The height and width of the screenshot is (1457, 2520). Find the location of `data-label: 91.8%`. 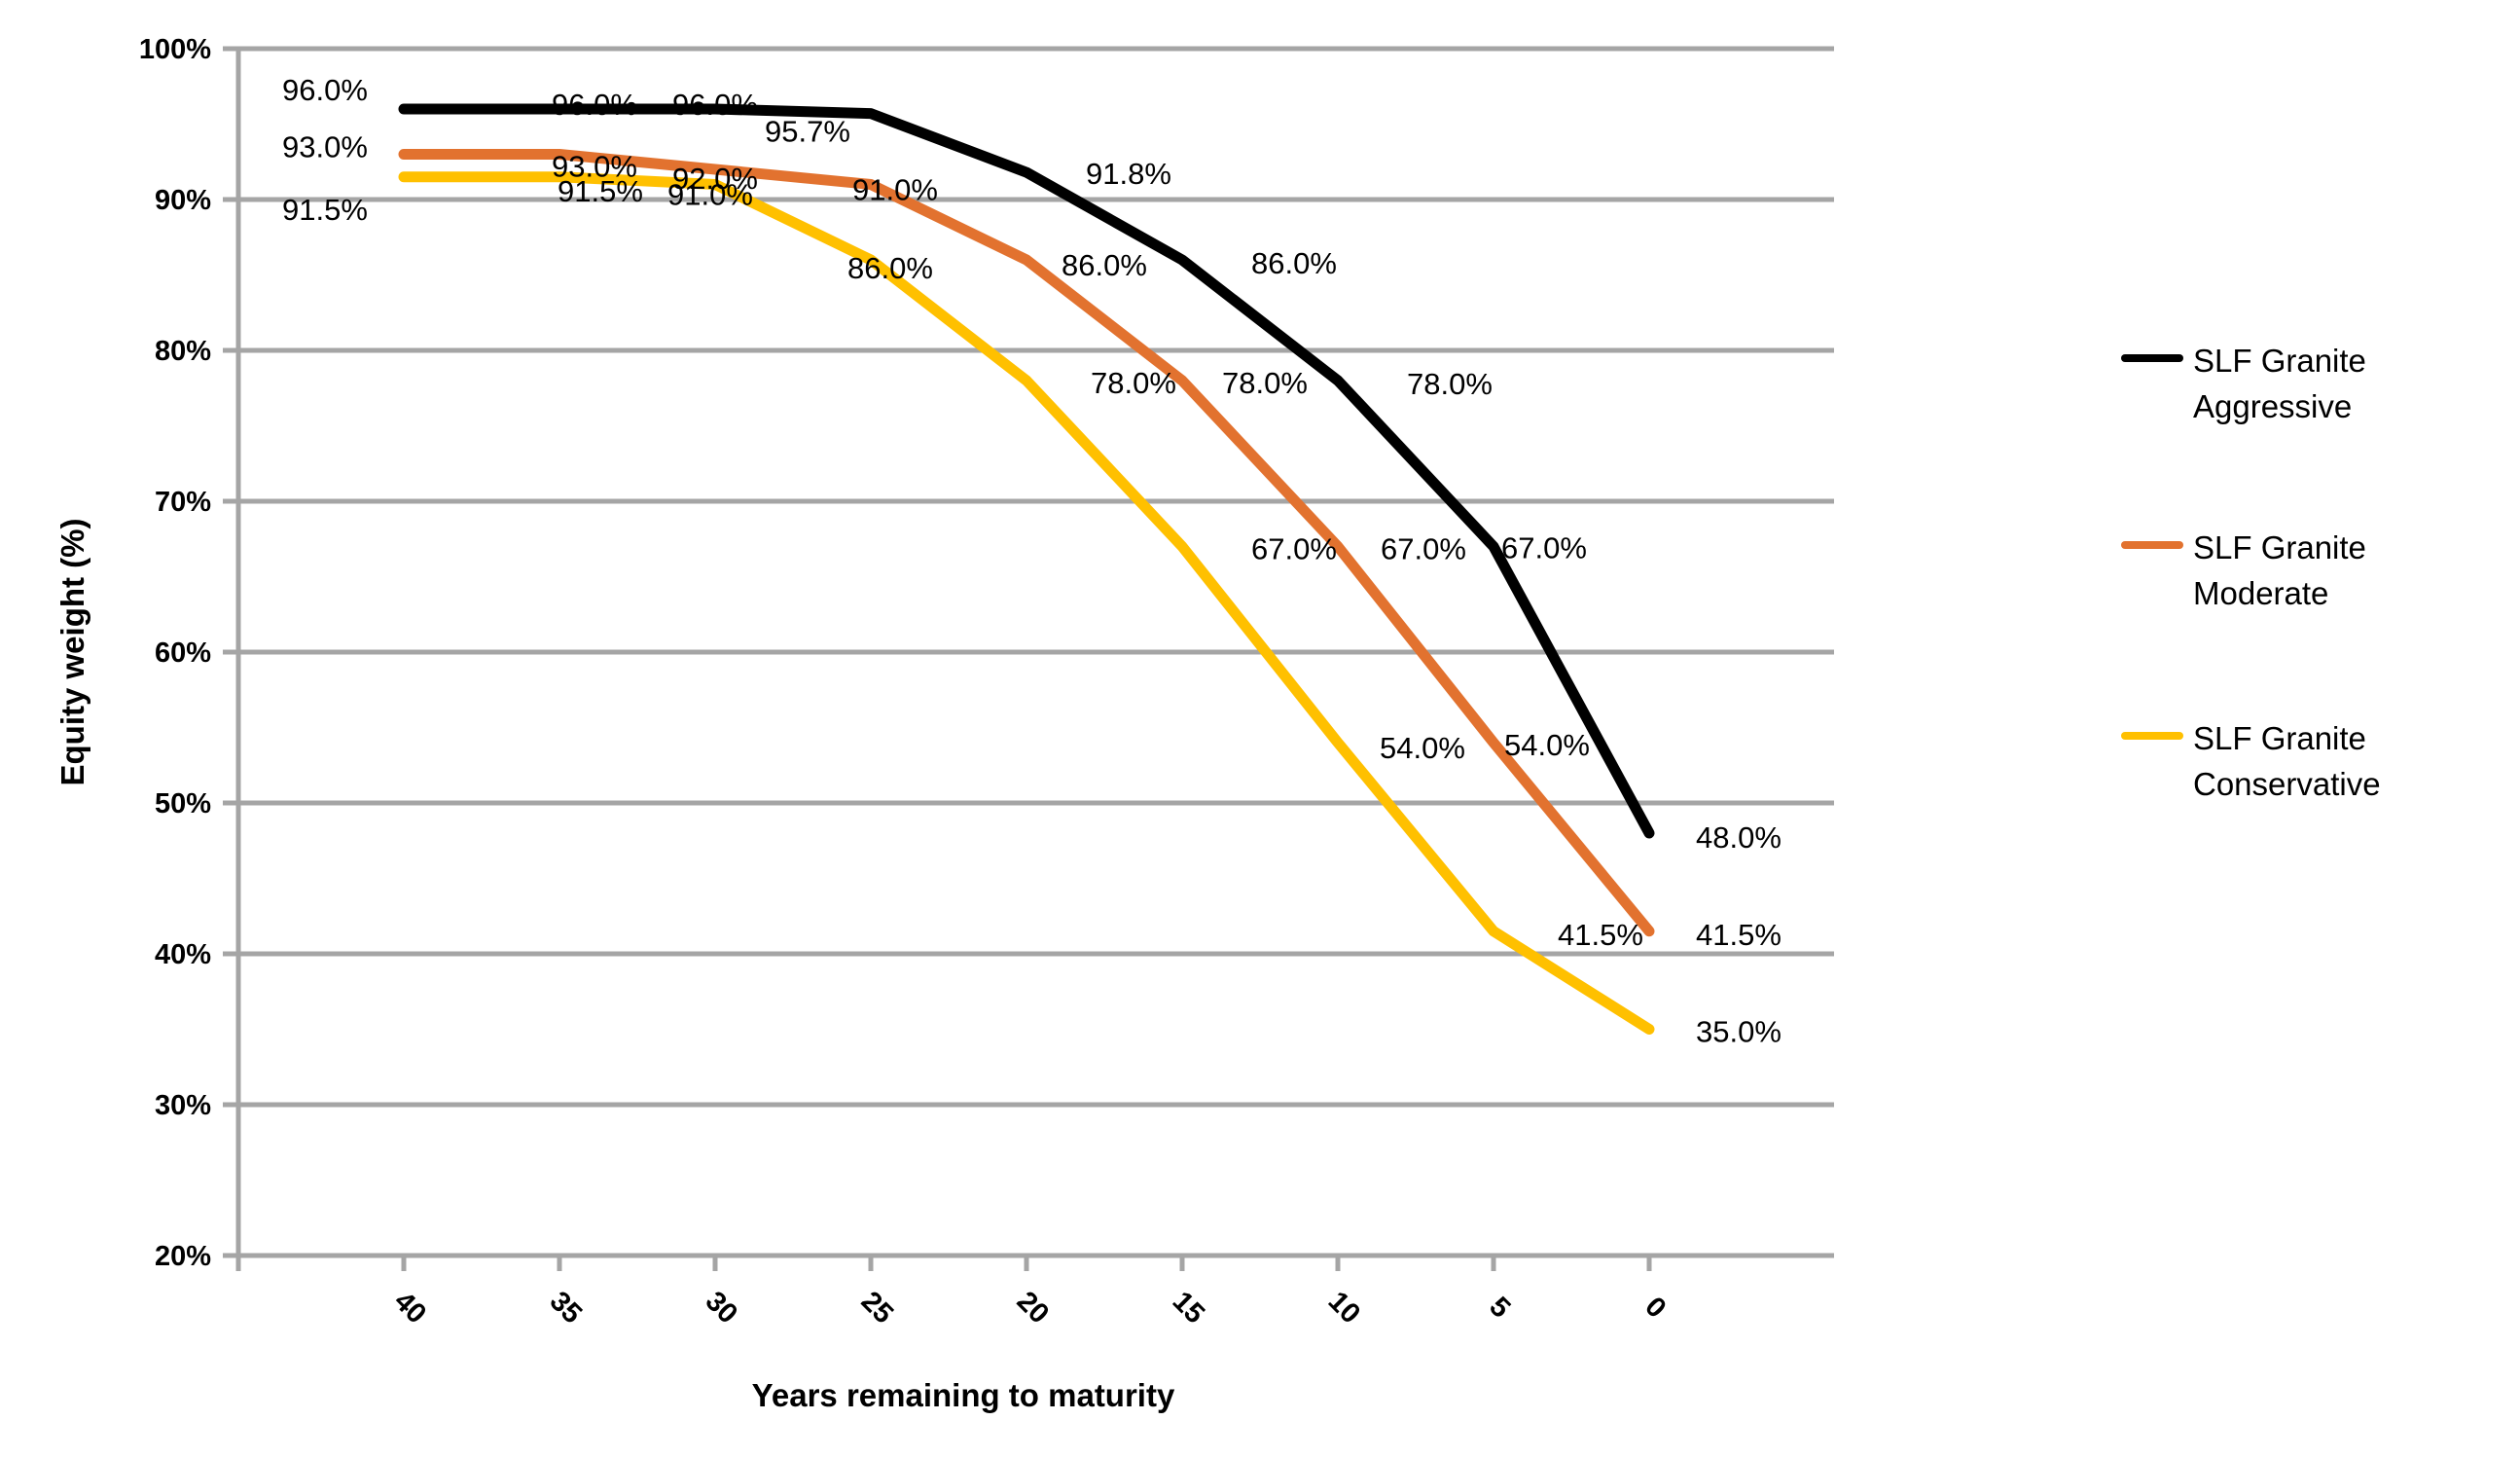

data-label: 91.8% is located at coordinates (1128, 174).